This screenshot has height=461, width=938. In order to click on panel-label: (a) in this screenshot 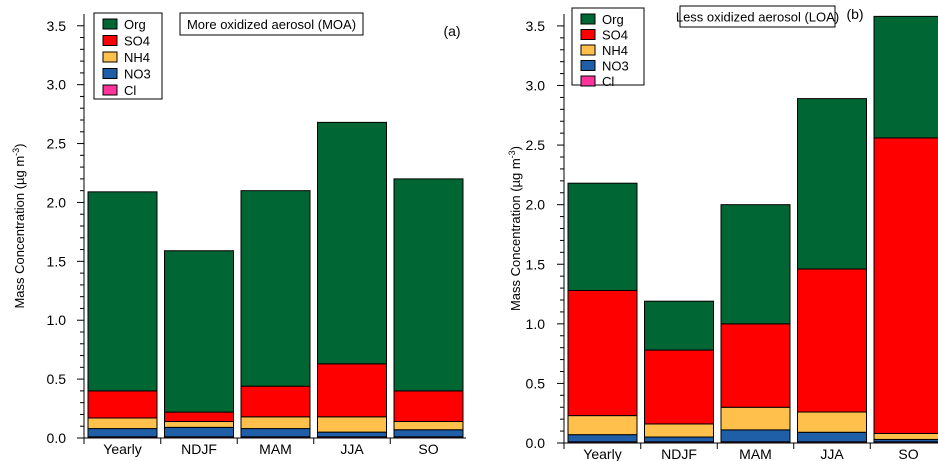, I will do `click(451, 31)`.